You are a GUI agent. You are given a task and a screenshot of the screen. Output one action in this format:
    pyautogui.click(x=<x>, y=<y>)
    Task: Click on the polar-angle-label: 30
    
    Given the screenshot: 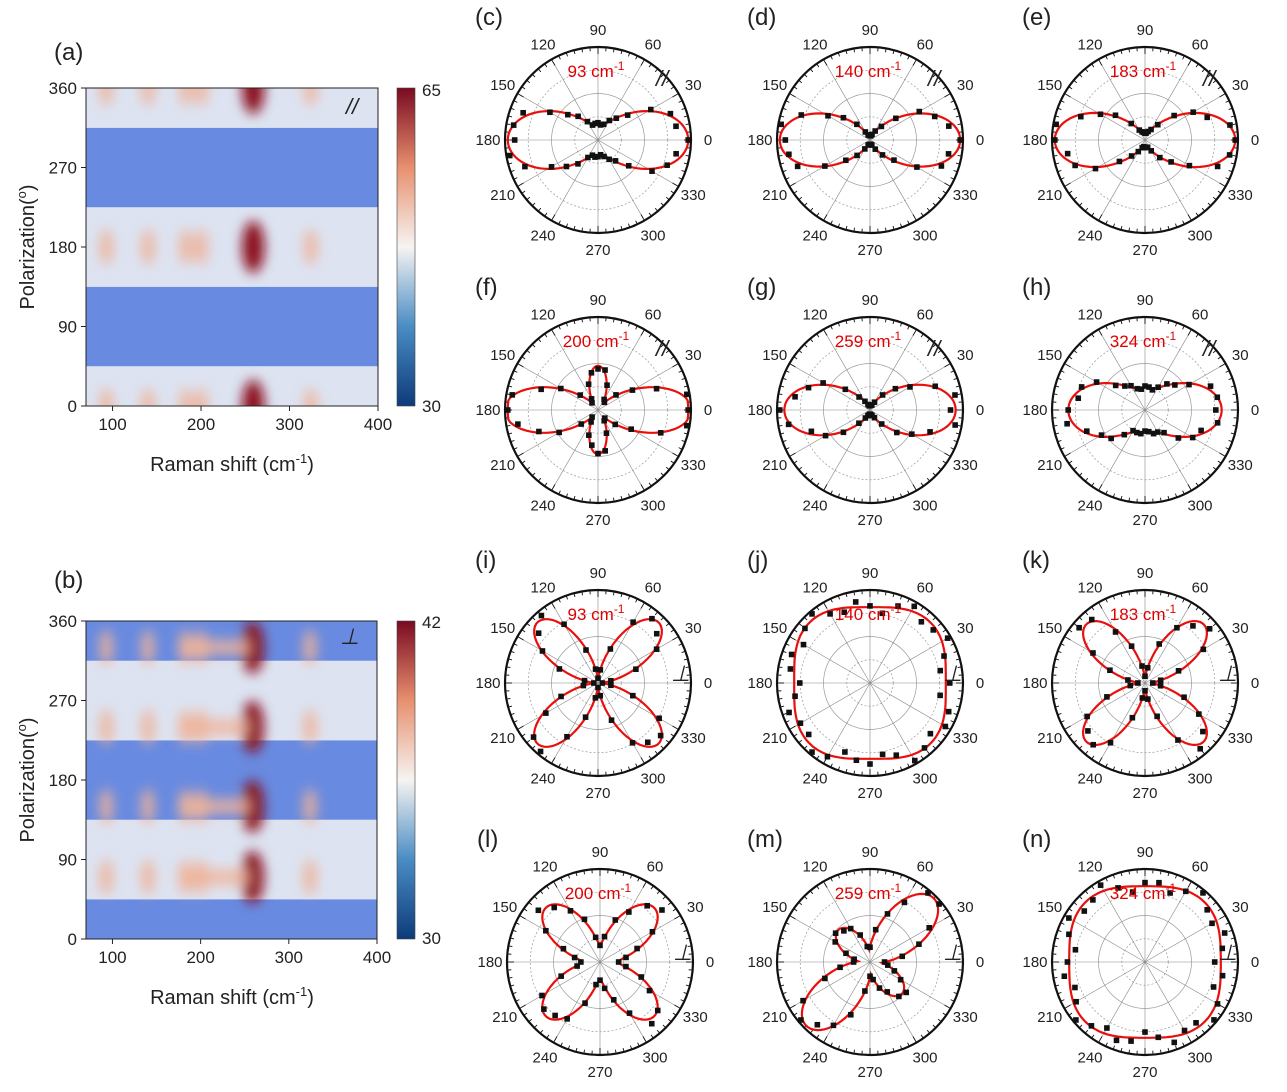 What is the action you would take?
    pyautogui.click(x=965, y=85)
    